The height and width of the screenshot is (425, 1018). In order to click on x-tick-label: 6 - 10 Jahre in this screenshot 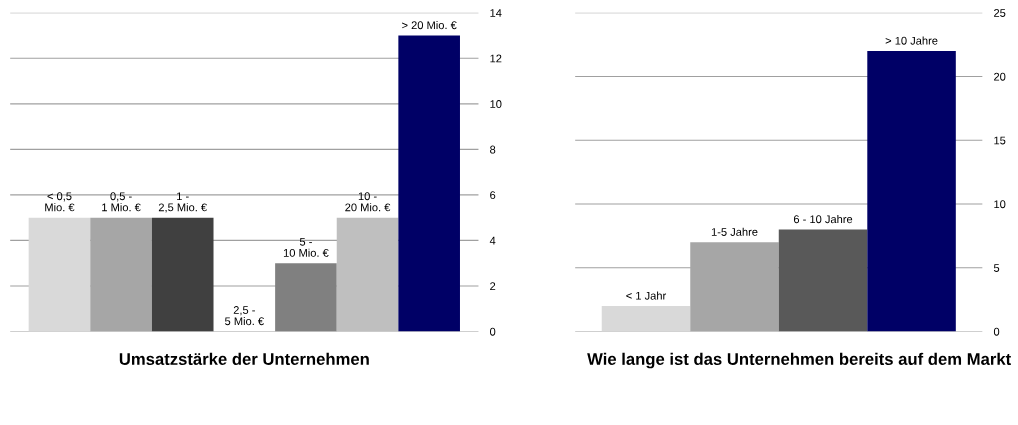, I will do `click(823, 219)`.